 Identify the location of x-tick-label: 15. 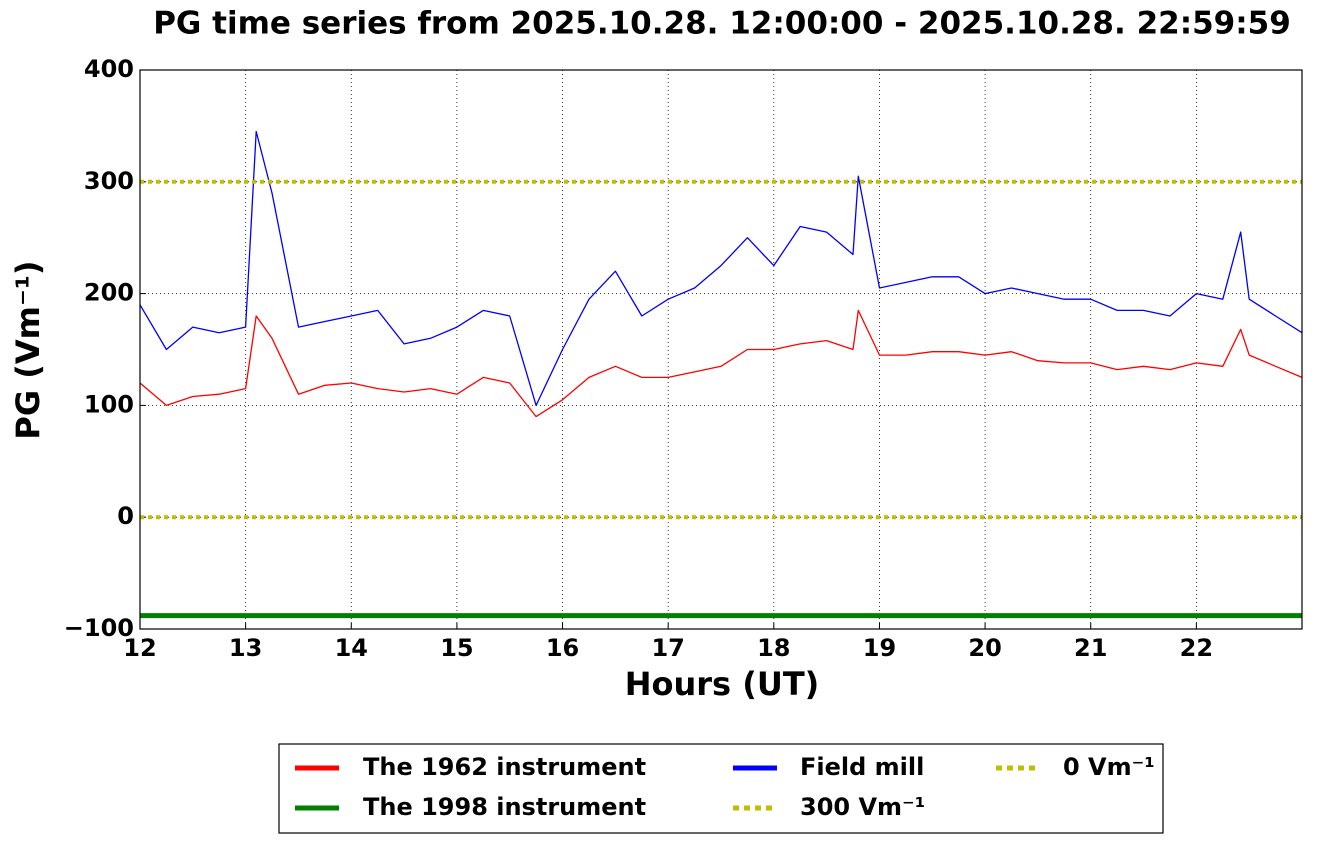
(456, 648).